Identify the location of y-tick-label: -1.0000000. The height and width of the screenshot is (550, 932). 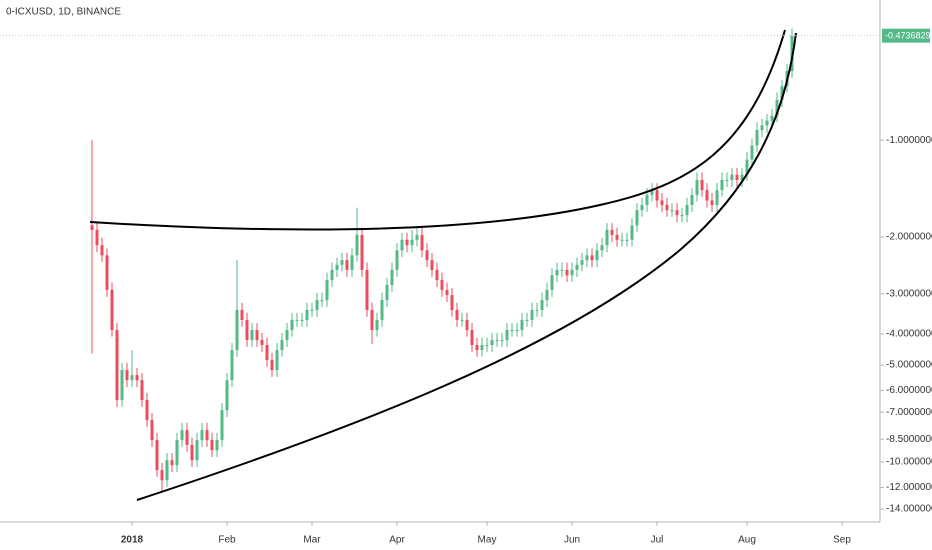
(909, 140).